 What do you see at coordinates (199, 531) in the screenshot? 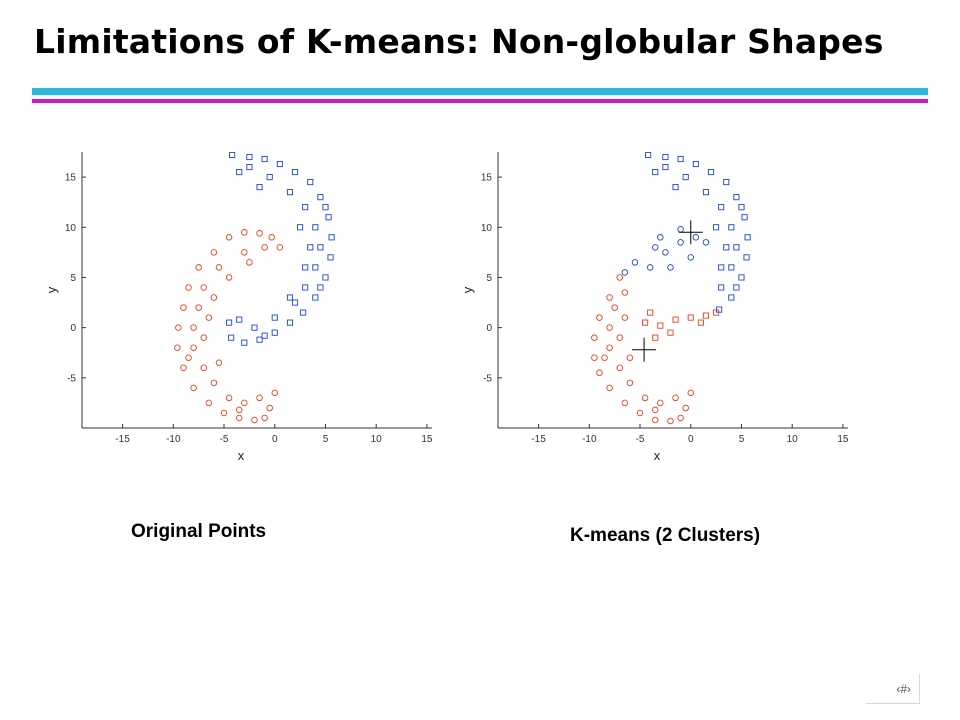
I see `caption-original-points: Original Points` at bounding box center [199, 531].